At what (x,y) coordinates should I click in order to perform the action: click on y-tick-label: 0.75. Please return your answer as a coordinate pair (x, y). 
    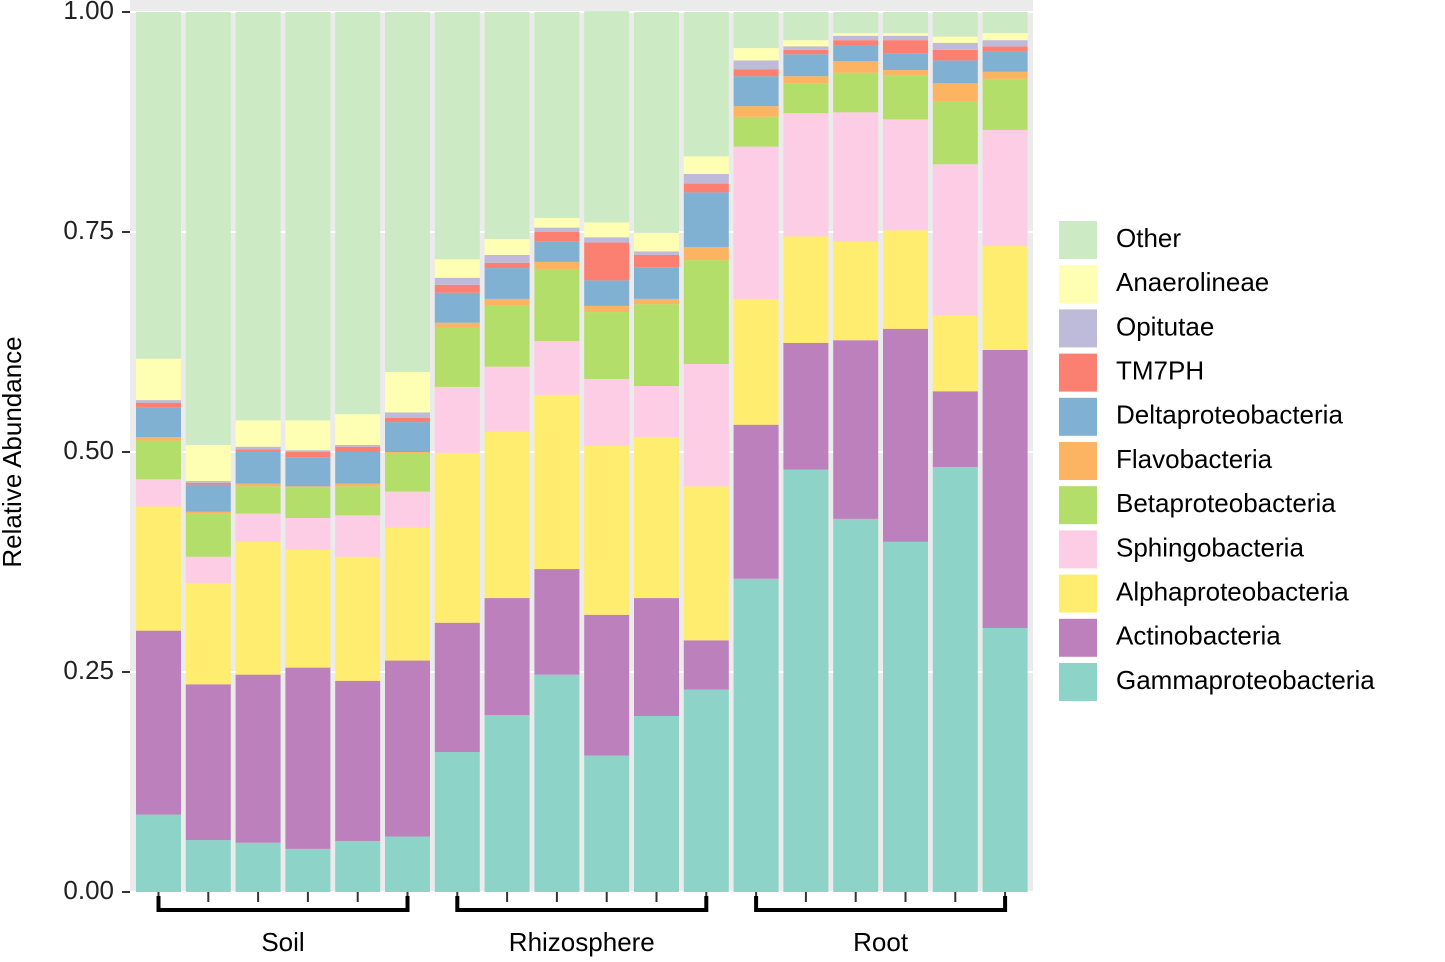
    Looking at the image, I should click on (88, 230).